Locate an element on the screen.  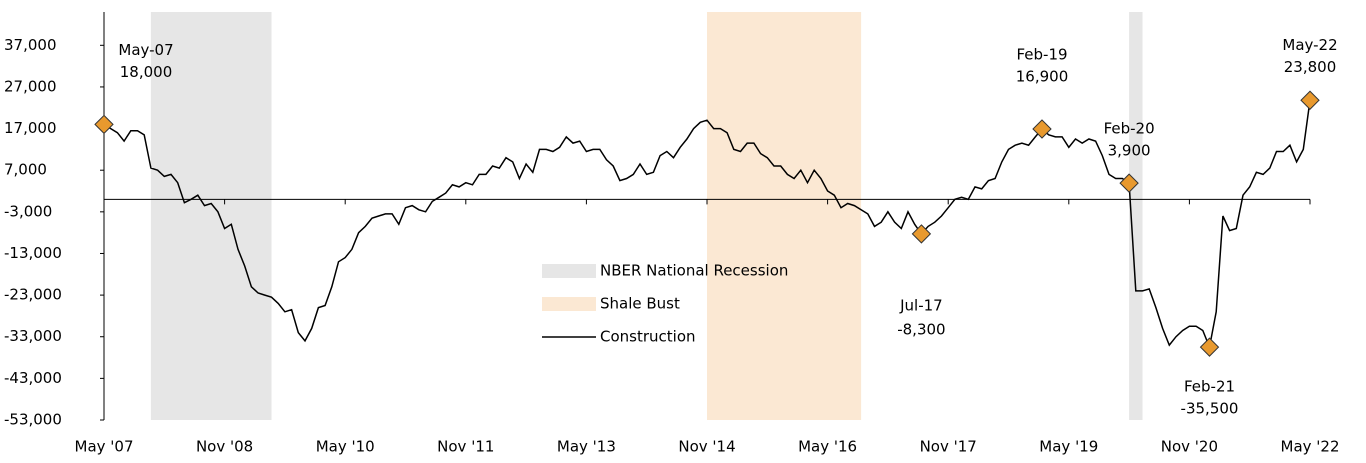
x-tick-label: May '22 is located at coordinates (1310, 447).